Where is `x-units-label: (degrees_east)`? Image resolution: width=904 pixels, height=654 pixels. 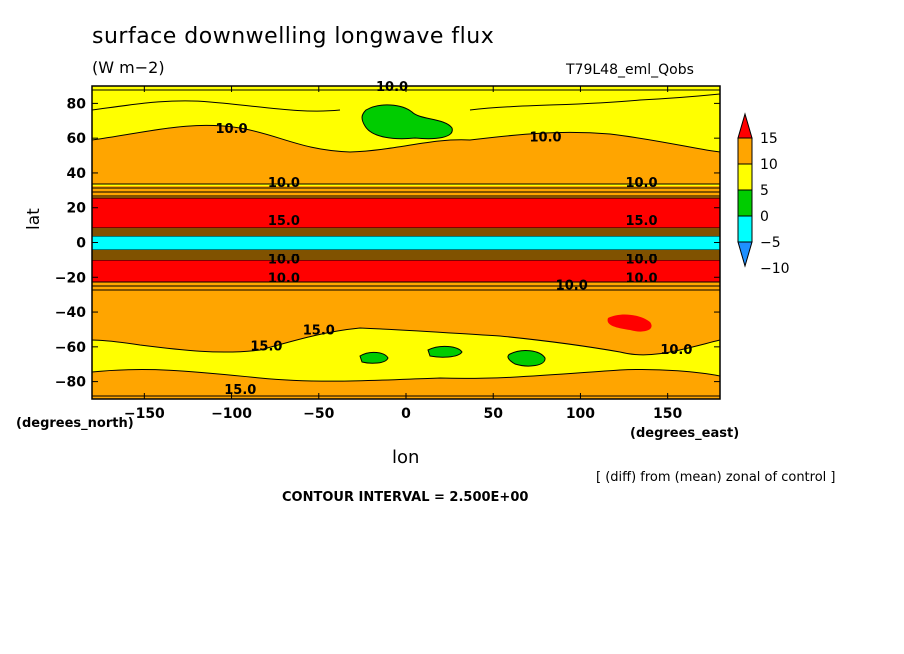 x-units-label: (degrees_east) is located at coordinates (685, 433).